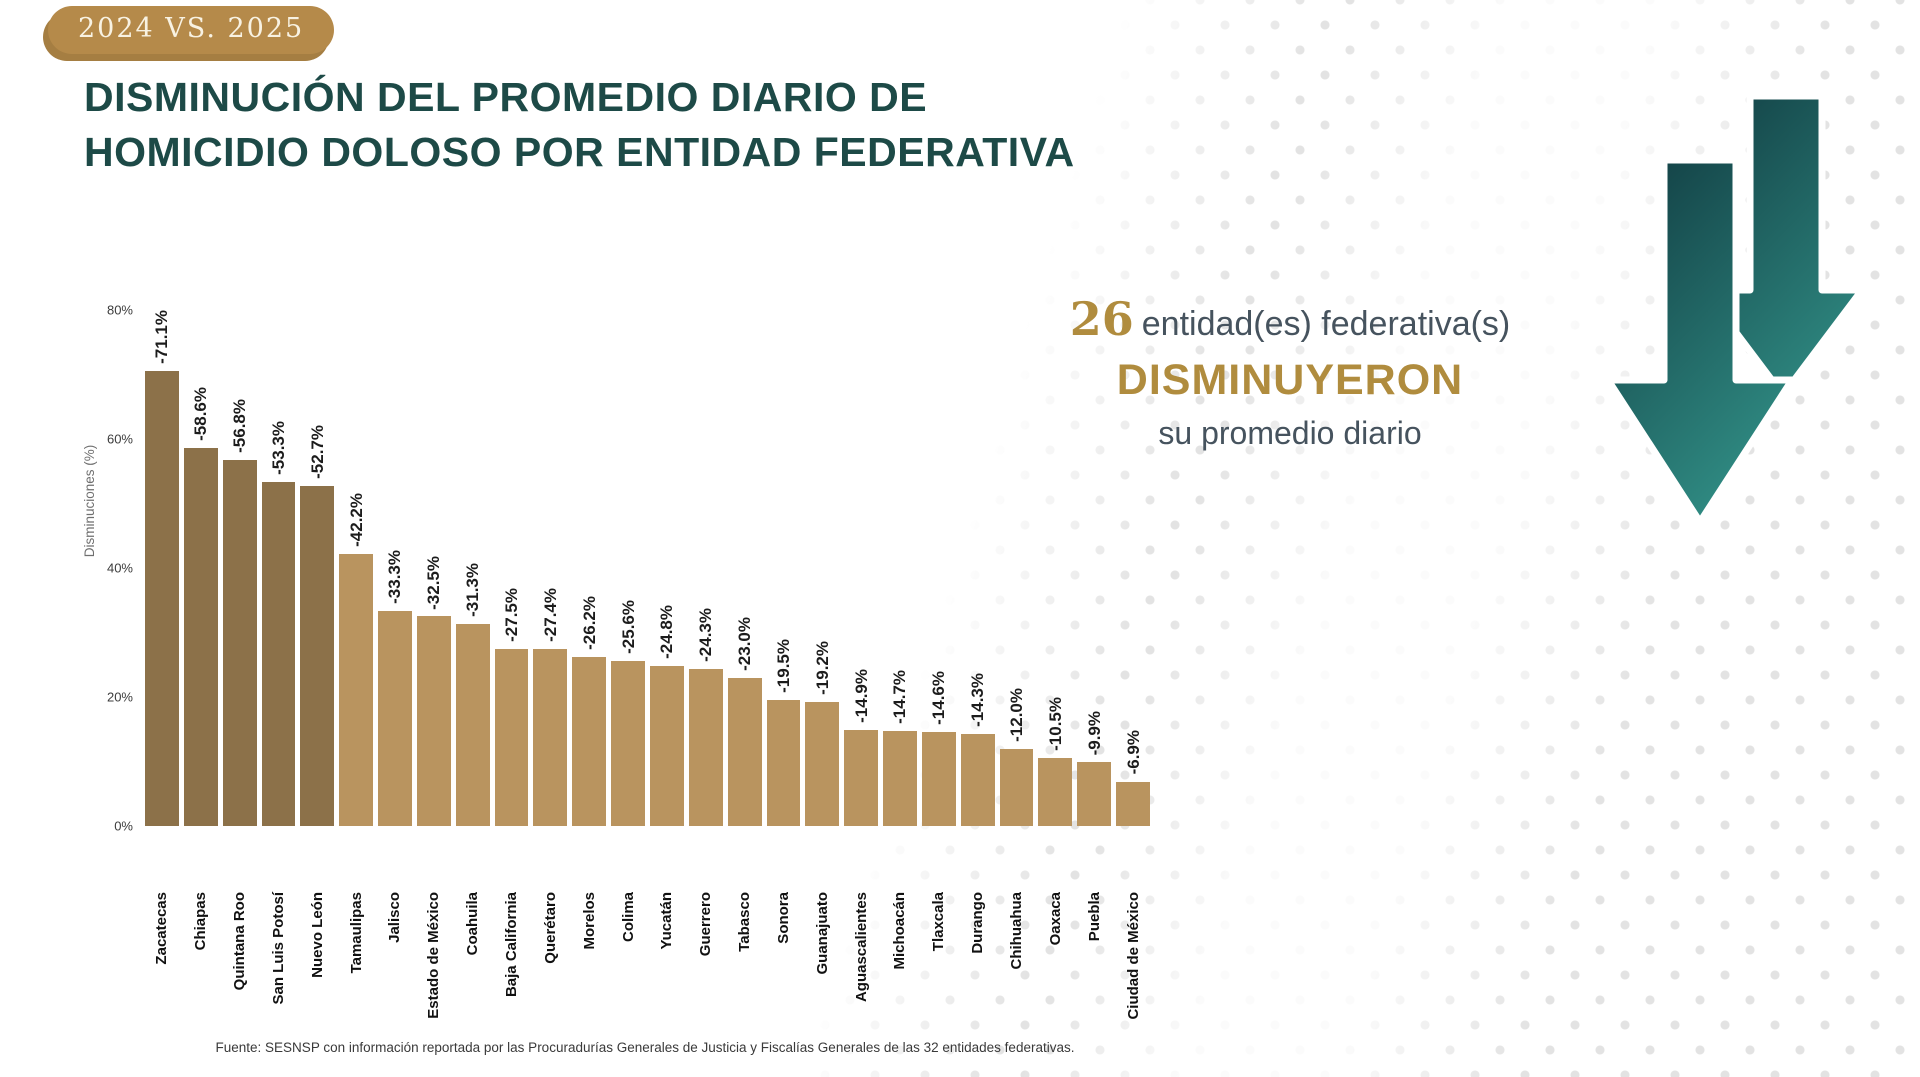 The image size is (1920, 1077). What do you see at coordinates (240, 425) in the screenshot?
I see `bar-value-label: -56.8%` at bounding box center [240, 425].